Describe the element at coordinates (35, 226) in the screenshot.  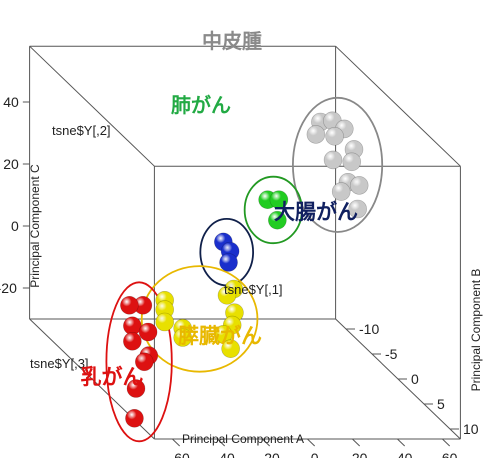
I see `z-axis-title: Principal Component C` at that location.